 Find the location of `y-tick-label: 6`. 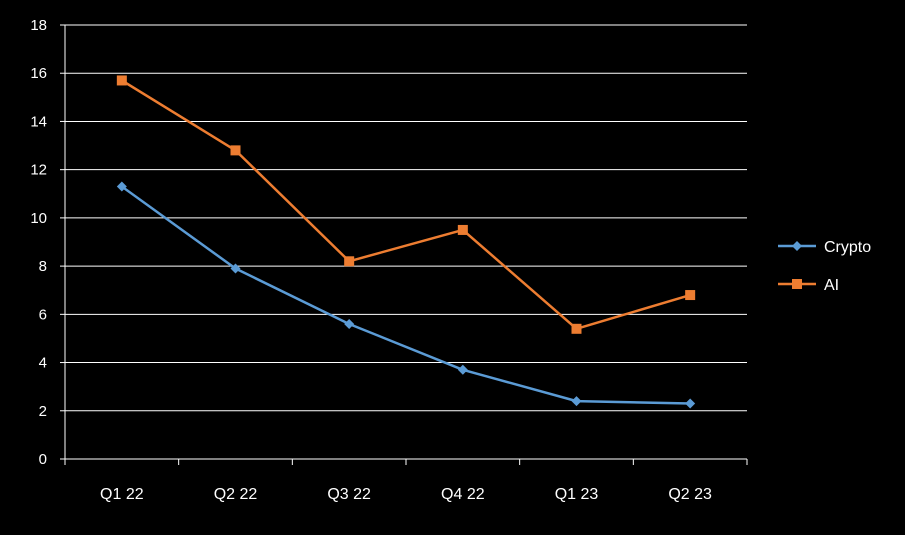

y-tick-label: 6 is located at coordinates (43, 314).